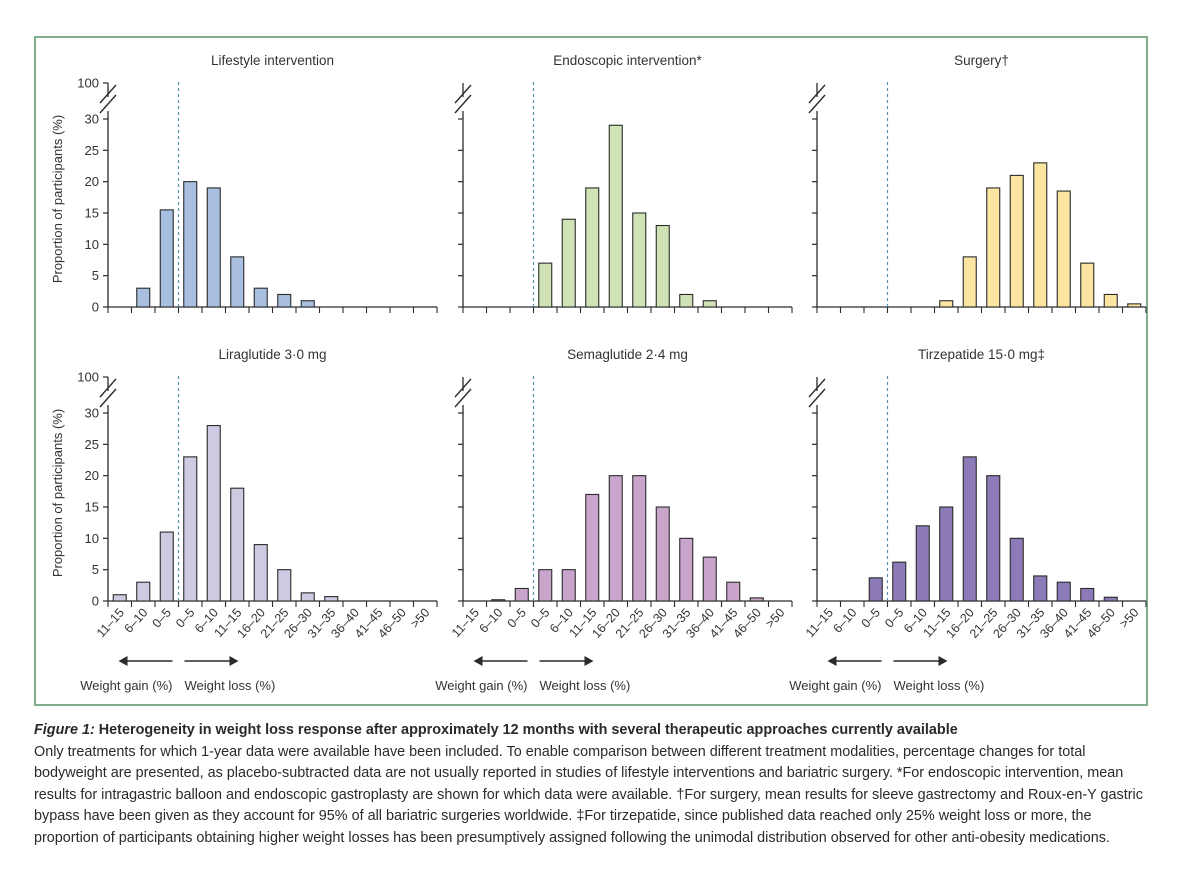 This screenshot has width=1200, height=892. What do you see at coordinates (623, 183) in the screenshot?
I see `panel-endoscopic: Endoscopic intervention*` at bounding box center [623, 183].